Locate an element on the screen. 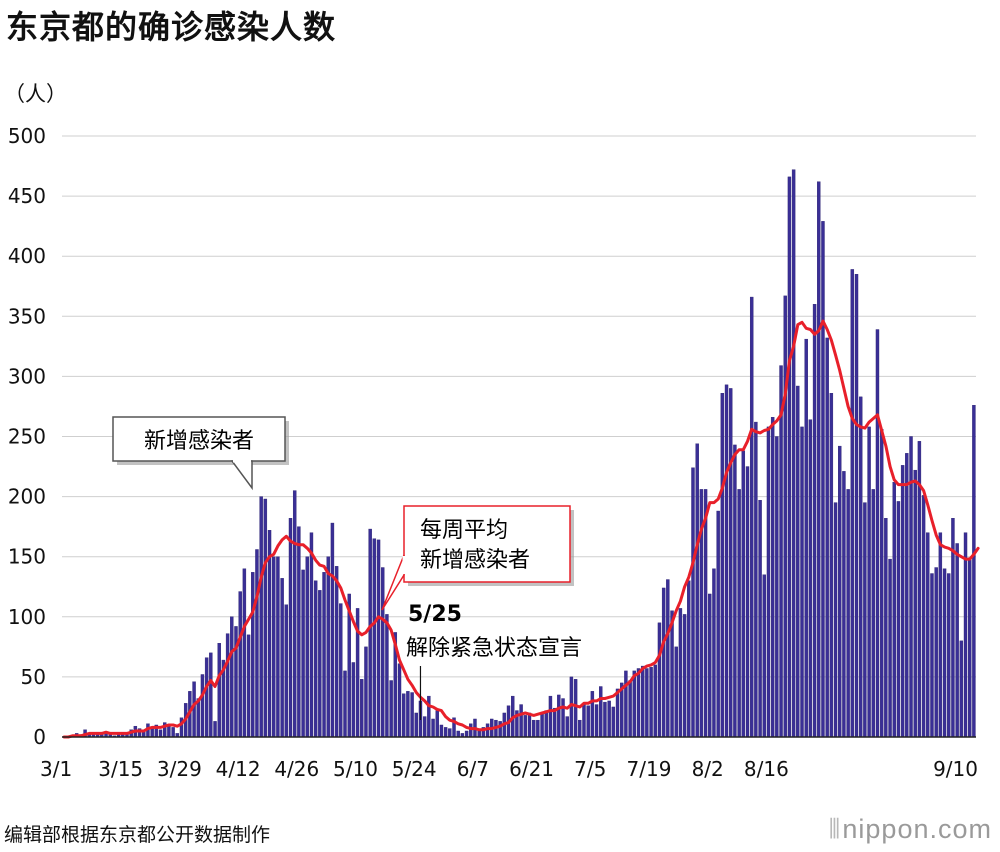 Image resolution: width=1000 pixels, height=852 pixels. x-tick-label: 6/21 is located at coordinates (531, 769).